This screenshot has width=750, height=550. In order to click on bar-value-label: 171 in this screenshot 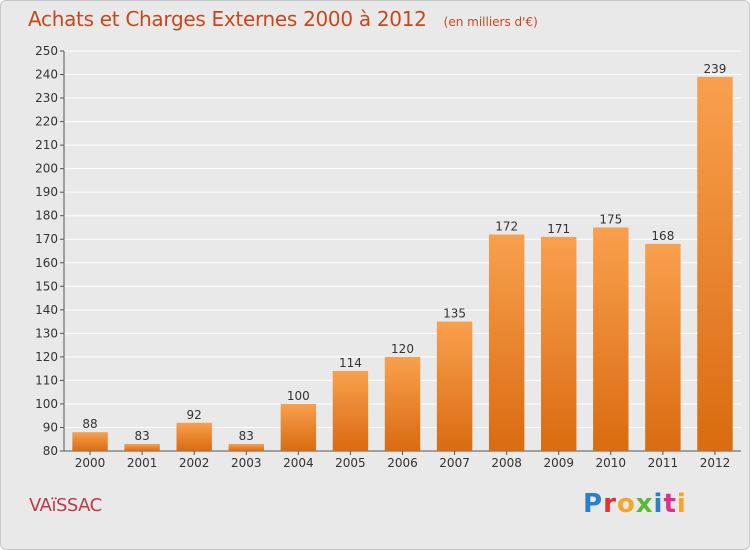, I will do `click(558, 229)`.